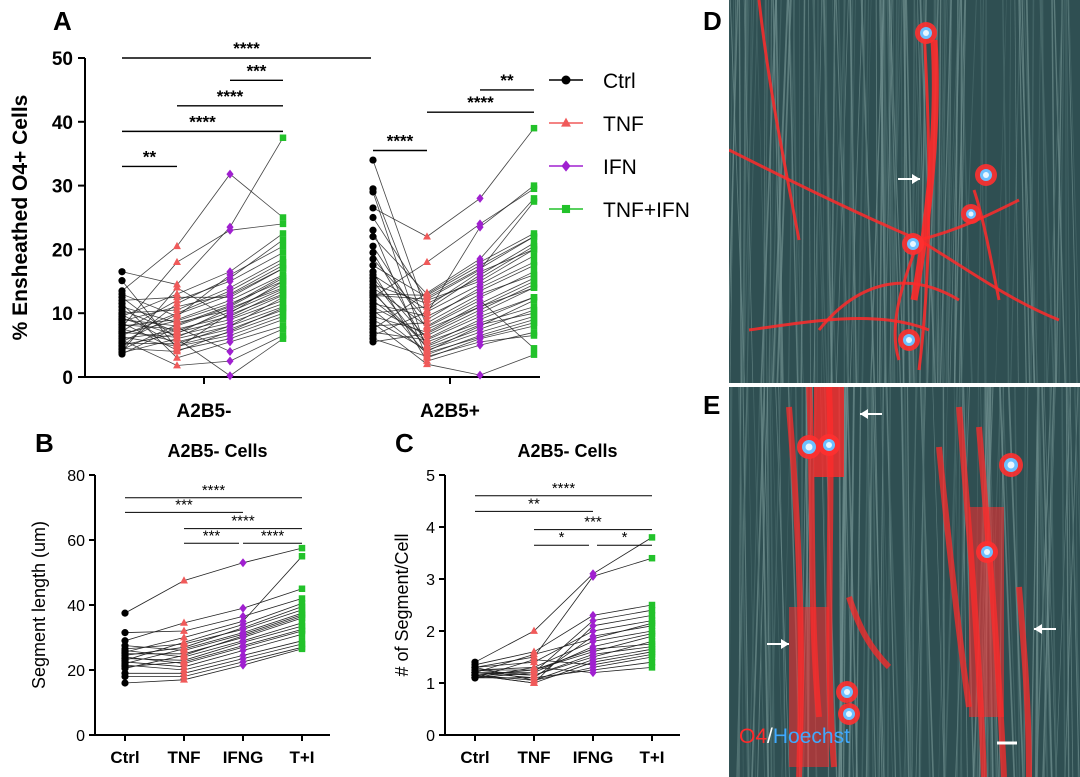 Image resolution: width=1080 pixels, height=777 pixels. I want to click on x-group-label: A2B5+, so click(450, 411).